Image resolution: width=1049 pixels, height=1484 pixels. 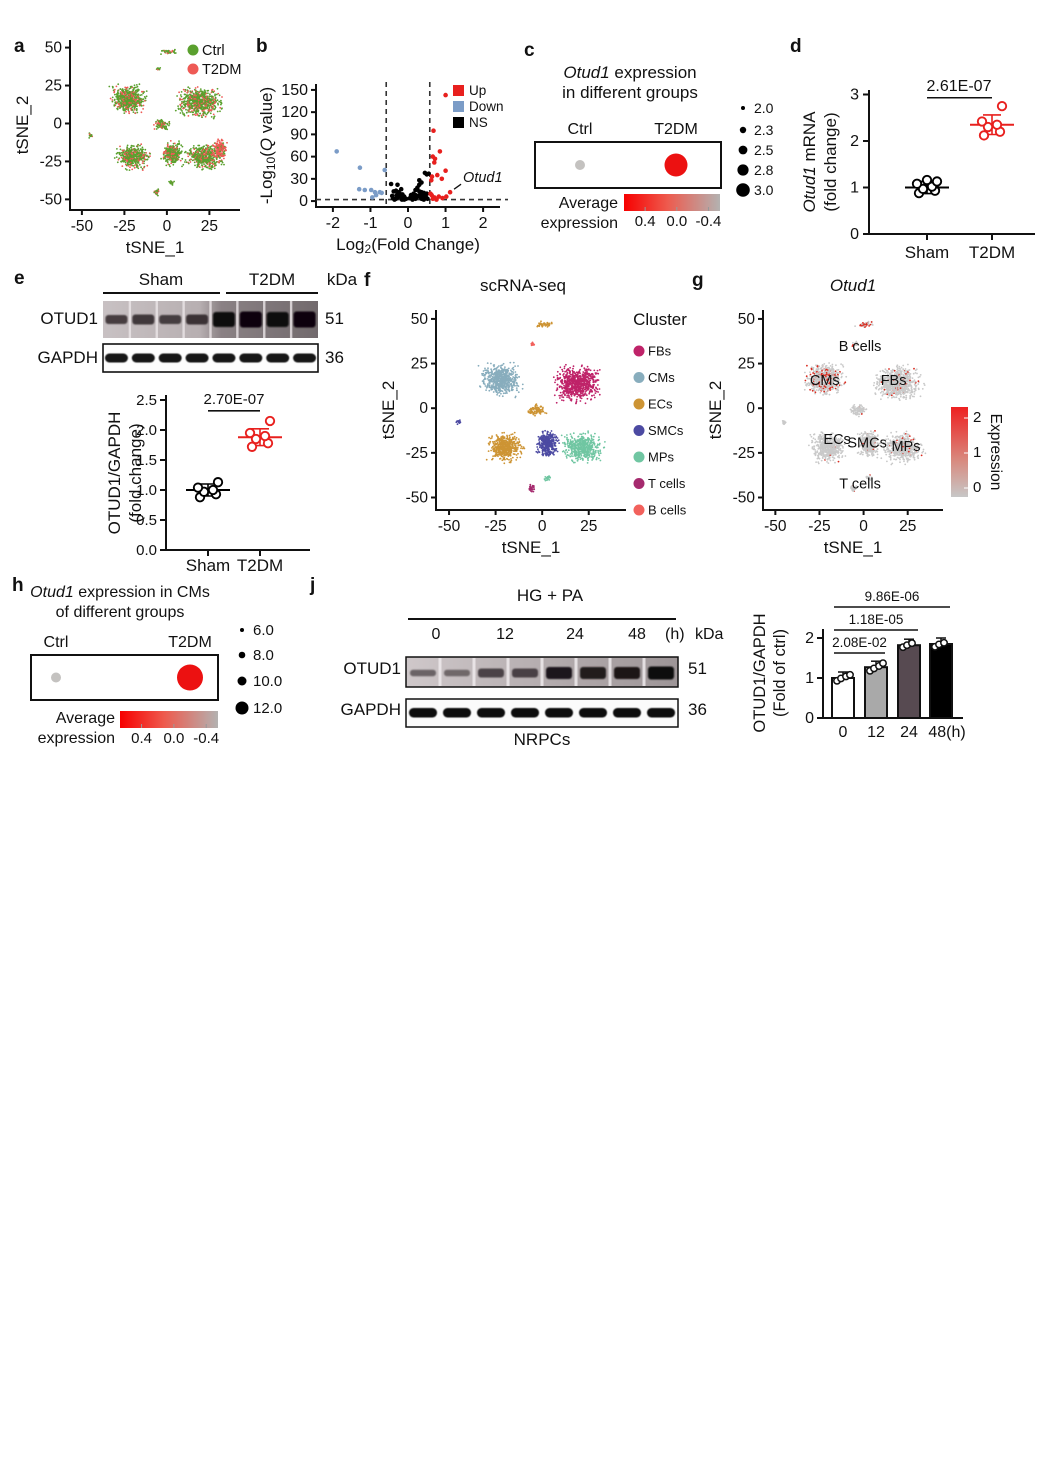 What do you see at coordinates (120, 592) in the screenshot?
I see `dotplot-title-line1: Otud1 expression in CMs` at bounding box center [120, 592].